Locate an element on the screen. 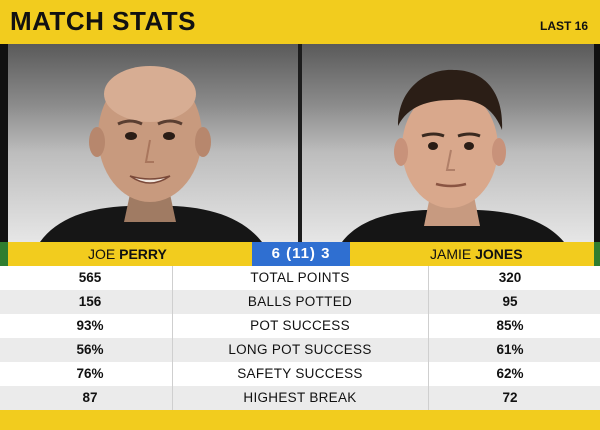 The height and width of the screenshot is (430, 600). graphic-title: MATCH STATS is located at coordinates (103, 21).